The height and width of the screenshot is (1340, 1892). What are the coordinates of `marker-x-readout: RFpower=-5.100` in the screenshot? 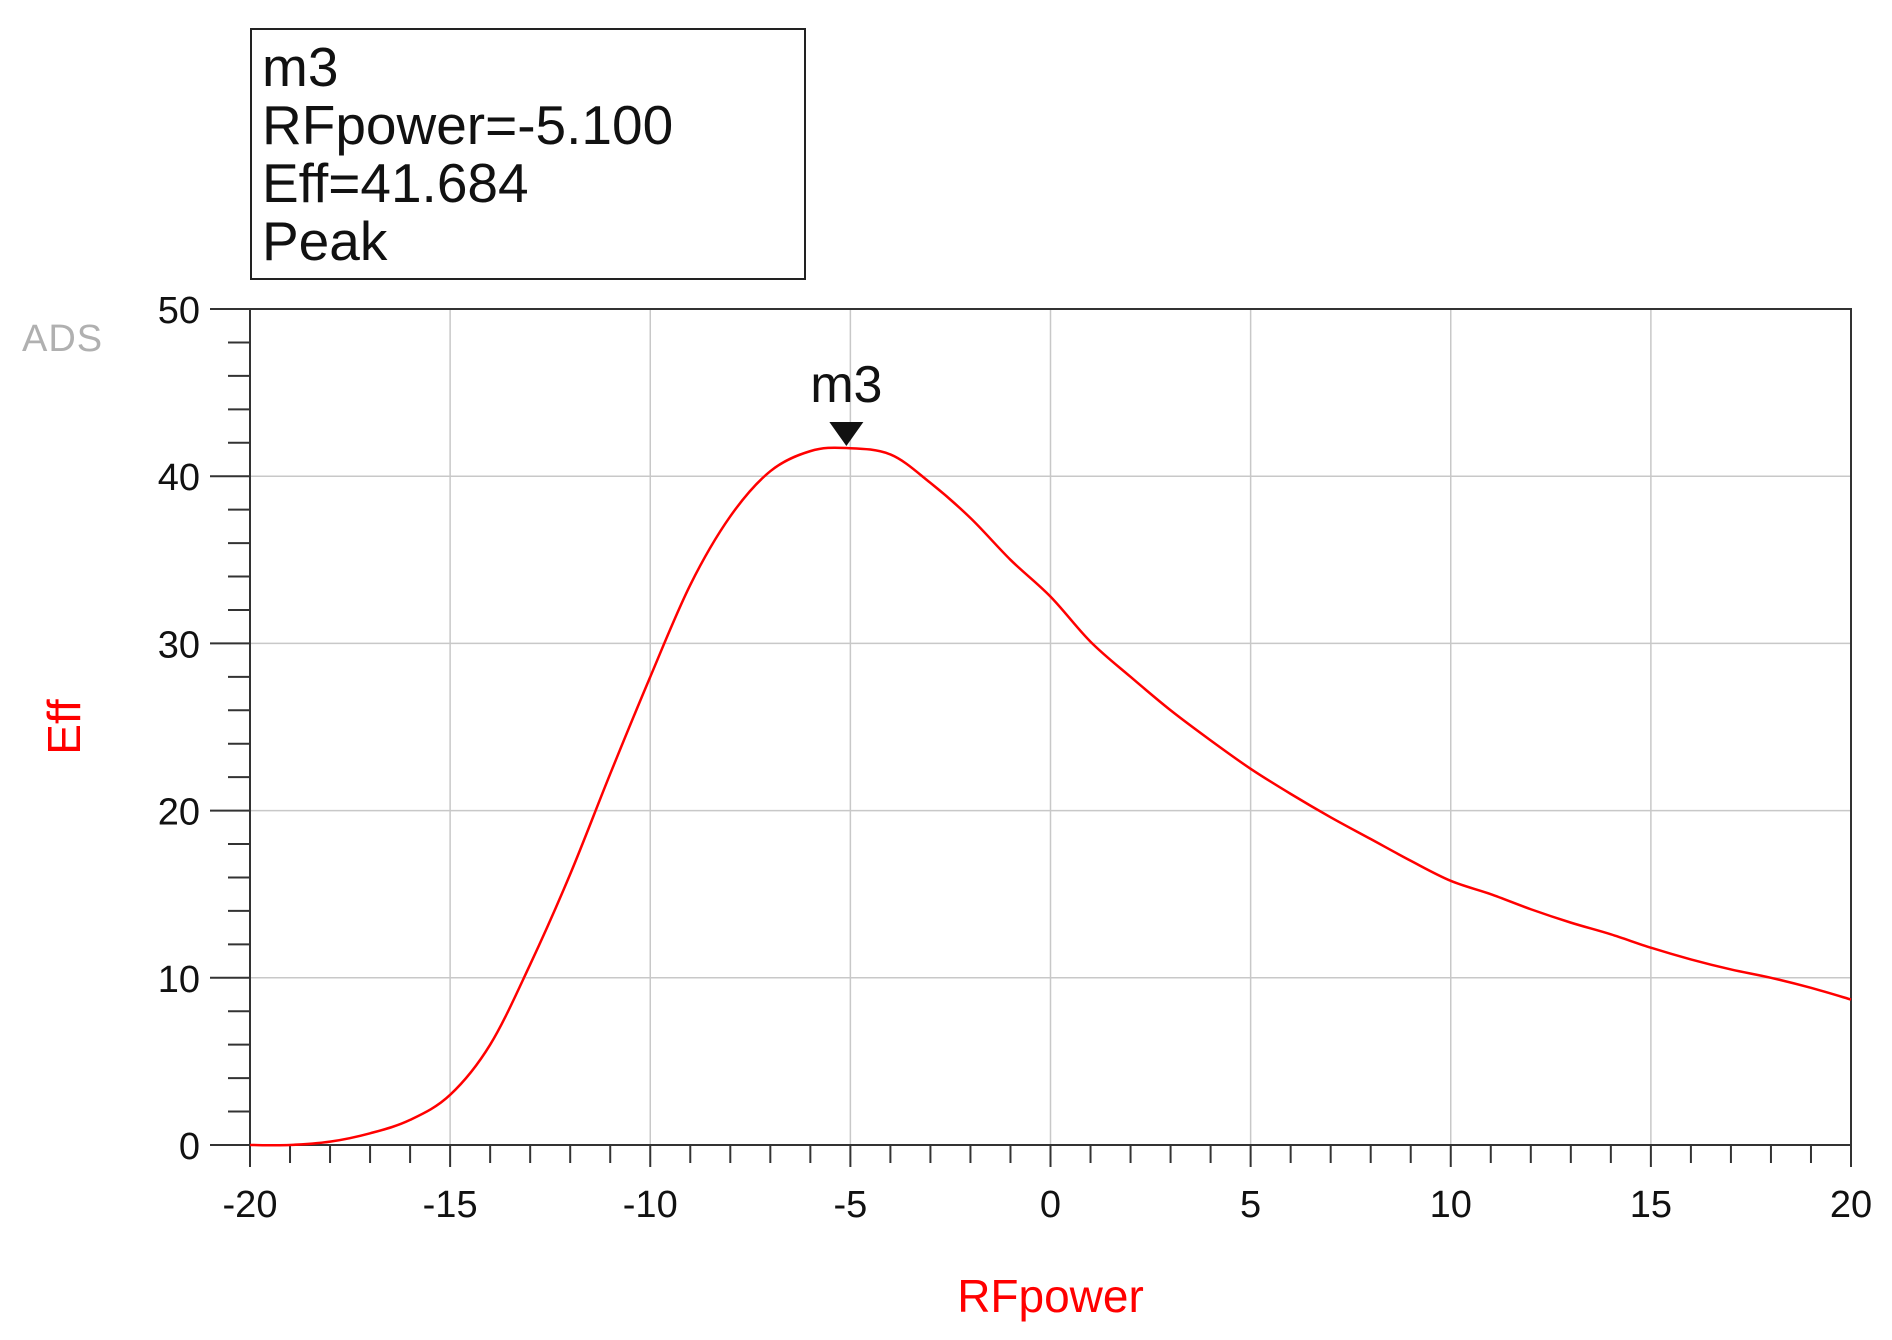 It's located at (468, 125).